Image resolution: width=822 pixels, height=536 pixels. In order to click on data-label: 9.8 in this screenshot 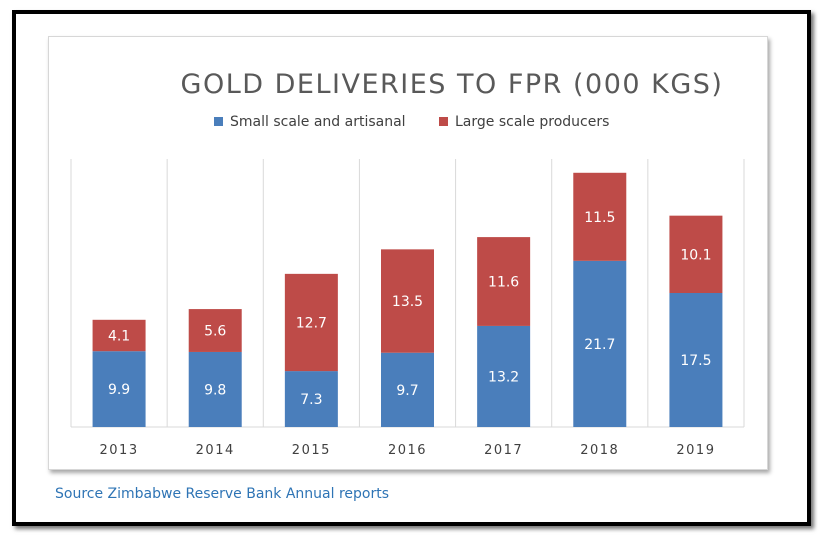, I will do `click(215, 390)`.